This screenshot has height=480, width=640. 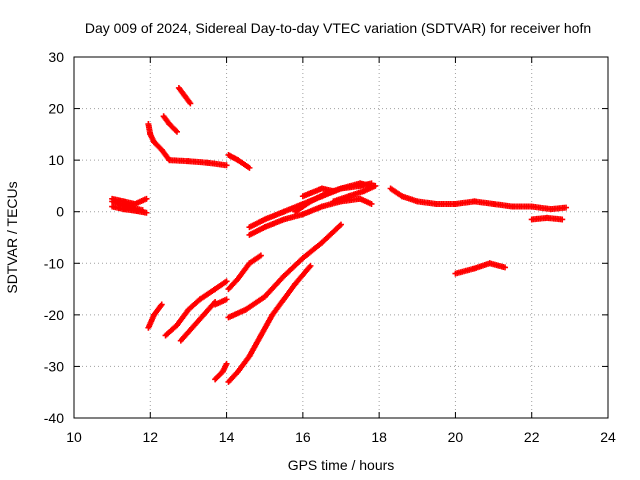 What do you see at coordinates (227, 437) in the screenshot?
I see `x-tick-label: 14` at bounding box center [227, 437].